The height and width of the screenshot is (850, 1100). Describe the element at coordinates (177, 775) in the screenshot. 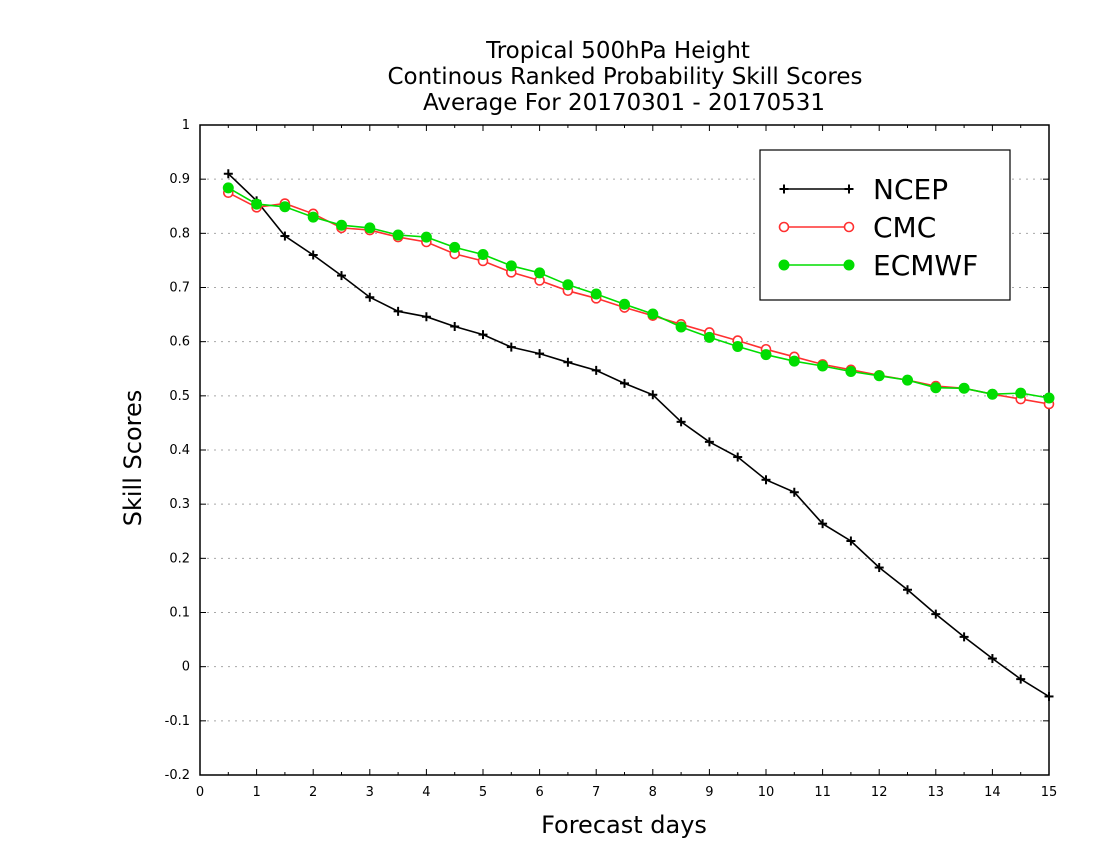

I see `y-tick-label: -0.2` at that location.